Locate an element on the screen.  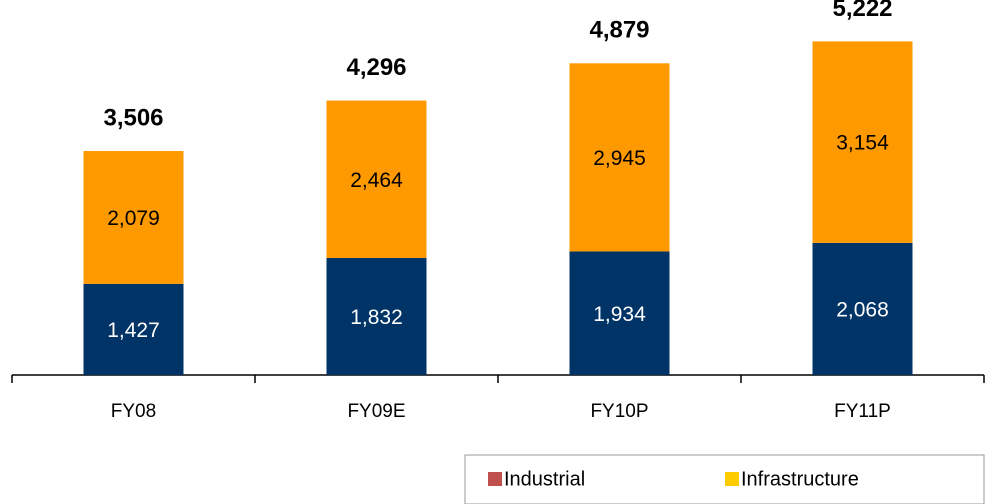
data-label: 1,832 is located at coordinates (376, 317).